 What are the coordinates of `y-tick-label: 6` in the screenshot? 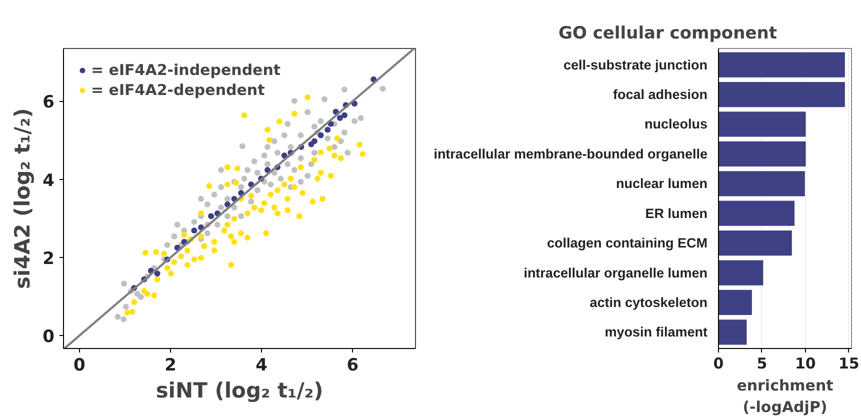 It's located at (48, 102).